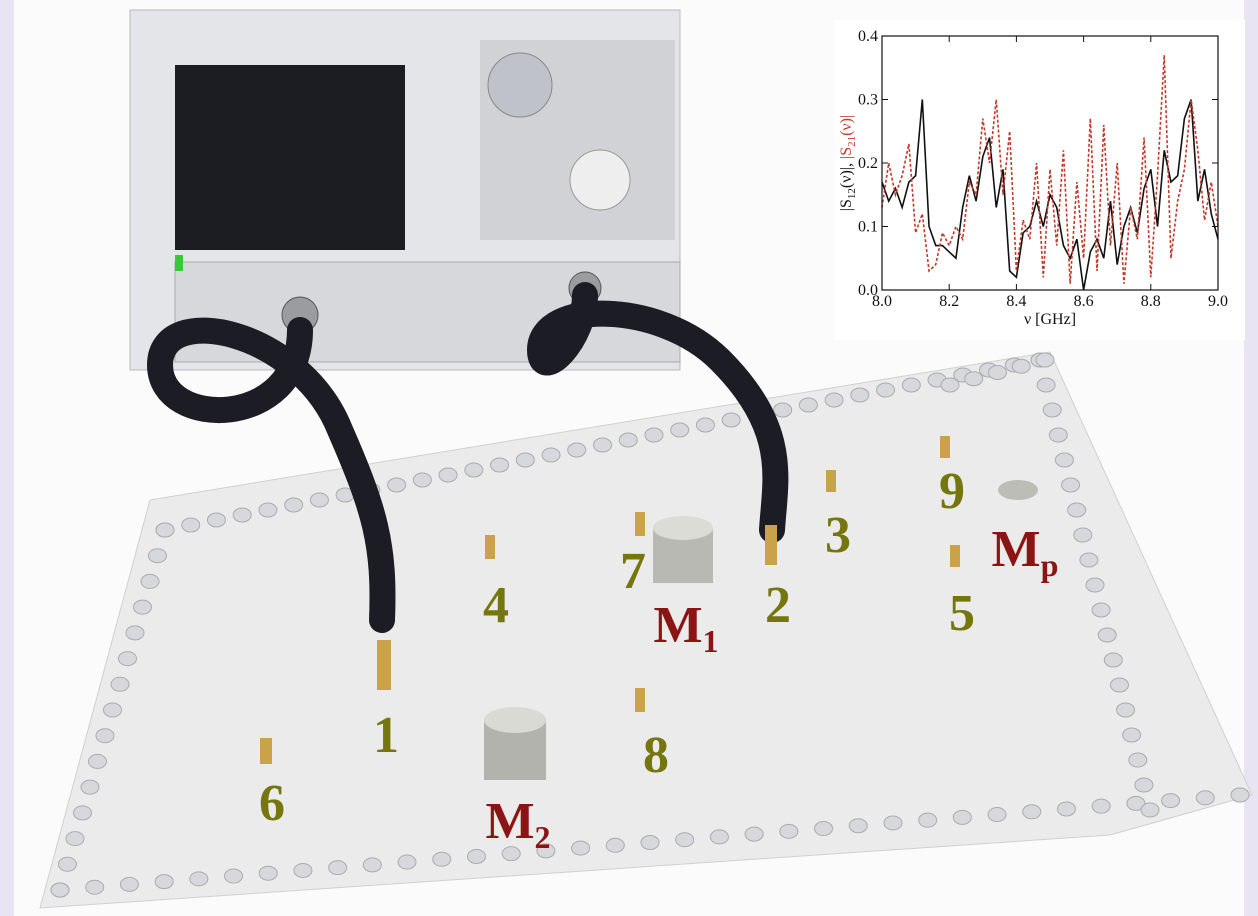 The width and height of the screenshot is (1258, 916). What do you see at coordinates (600, 180) in the screenshot?
I see `analyzer-knob` at bounding box center [600, 180].